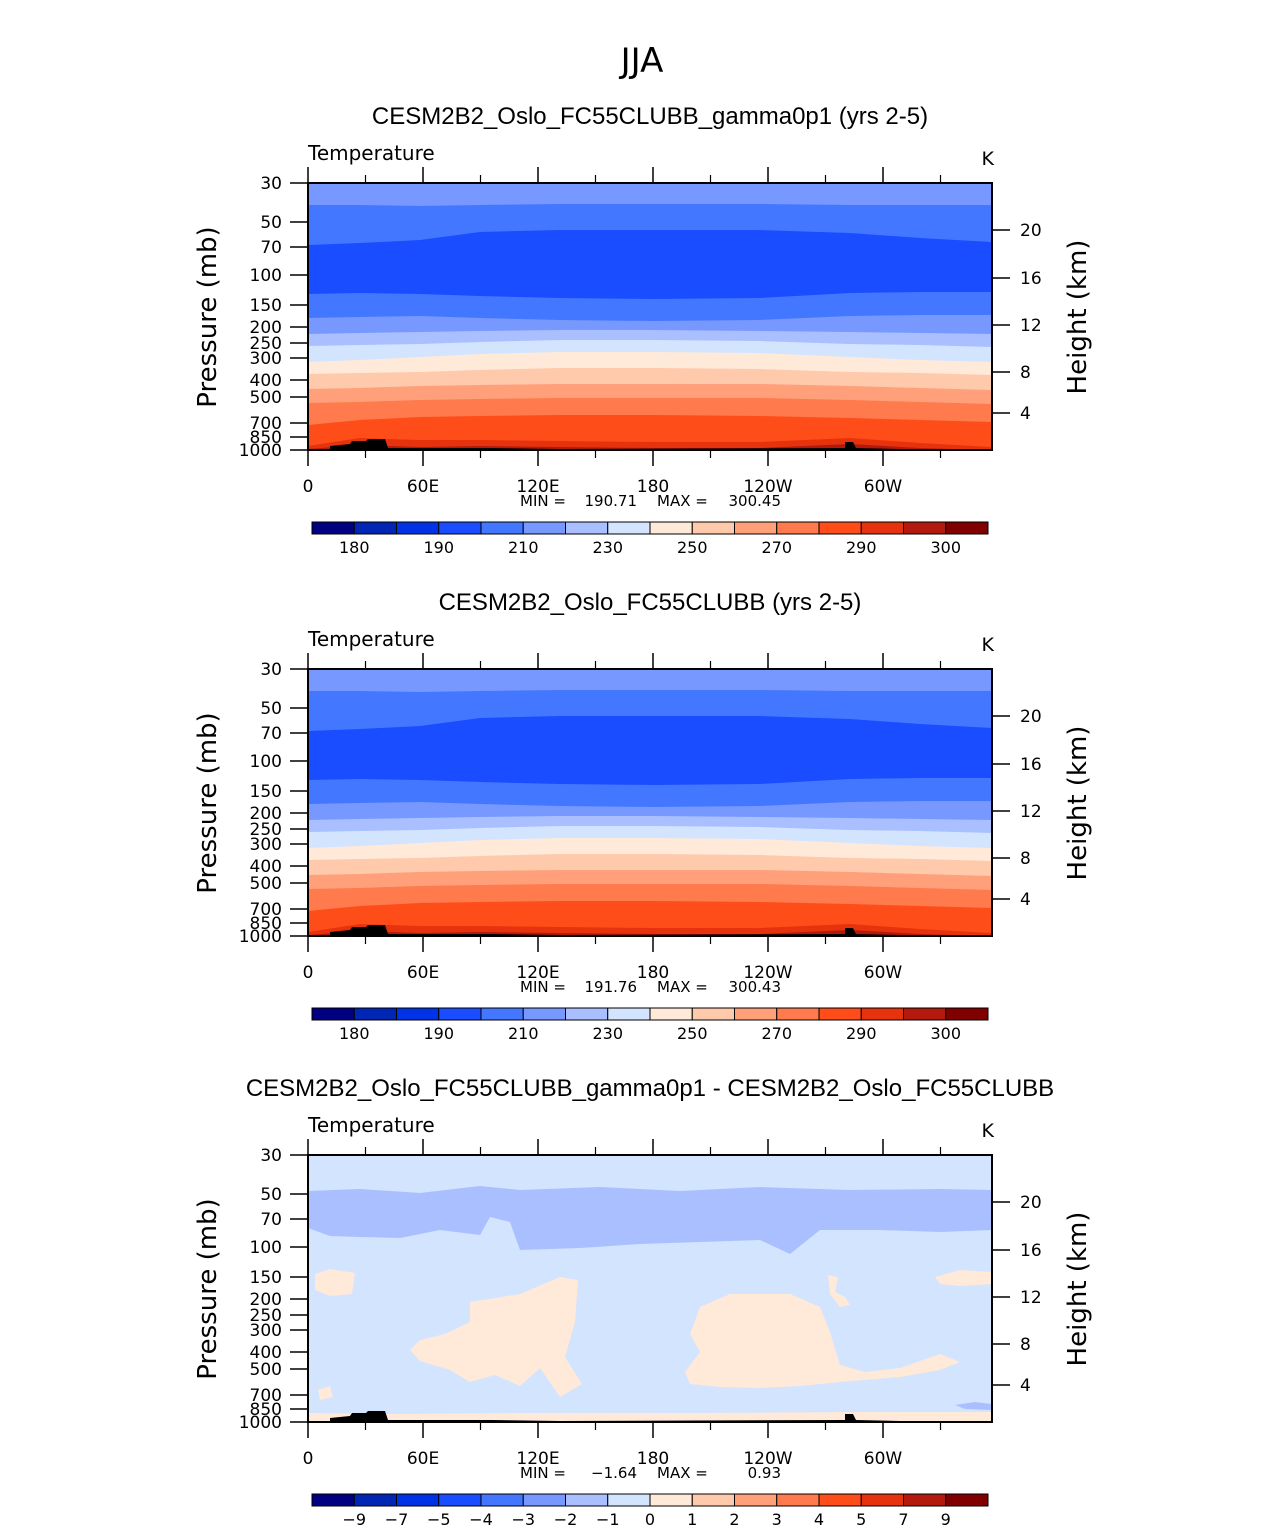  I want to click on height-tick-label: 16, so click(1031, 279).